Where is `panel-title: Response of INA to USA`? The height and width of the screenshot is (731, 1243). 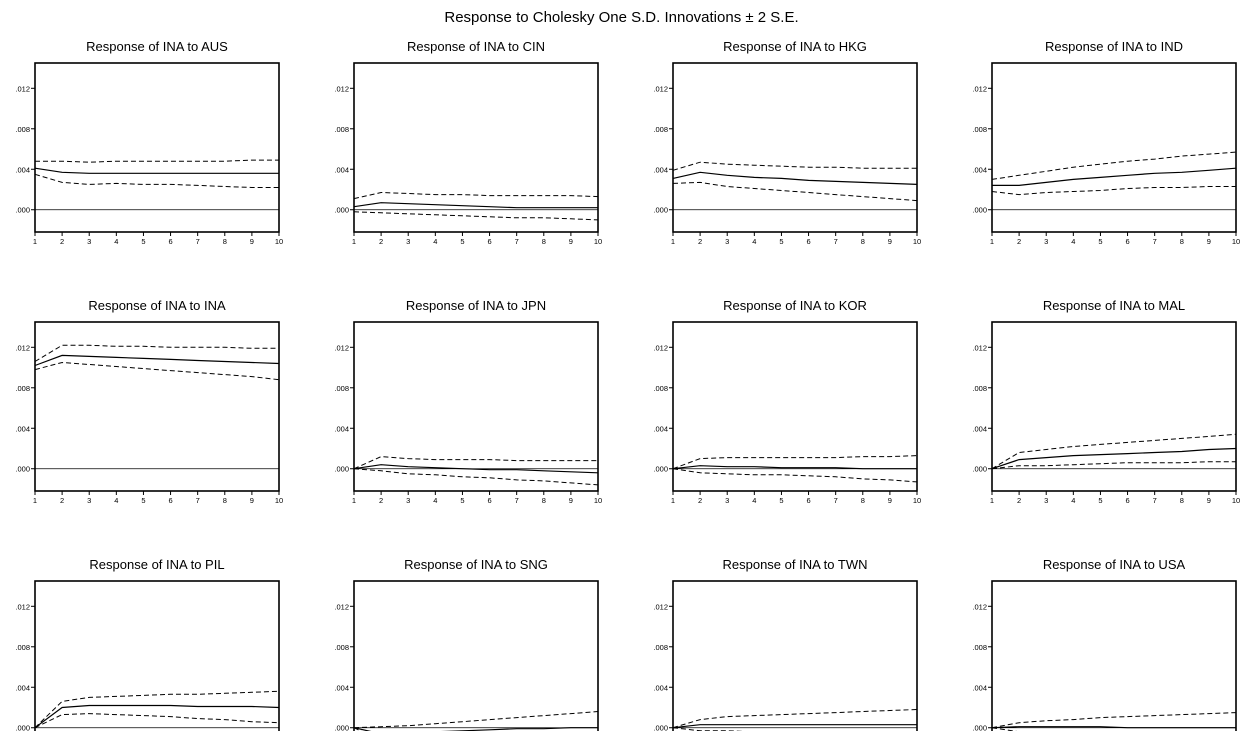 panel-title: Response of INA to USA is located at coordinates (1114, 564).